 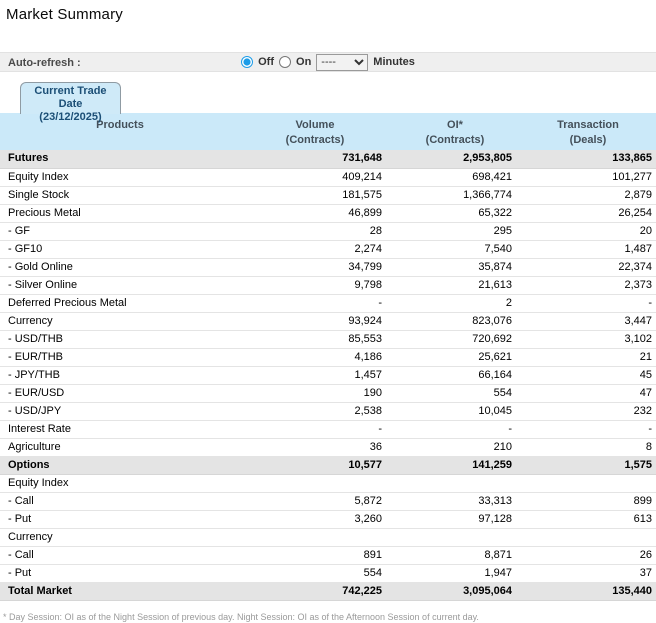 I want to click on volume-cell: 85,553, so click(x=315, y=339).